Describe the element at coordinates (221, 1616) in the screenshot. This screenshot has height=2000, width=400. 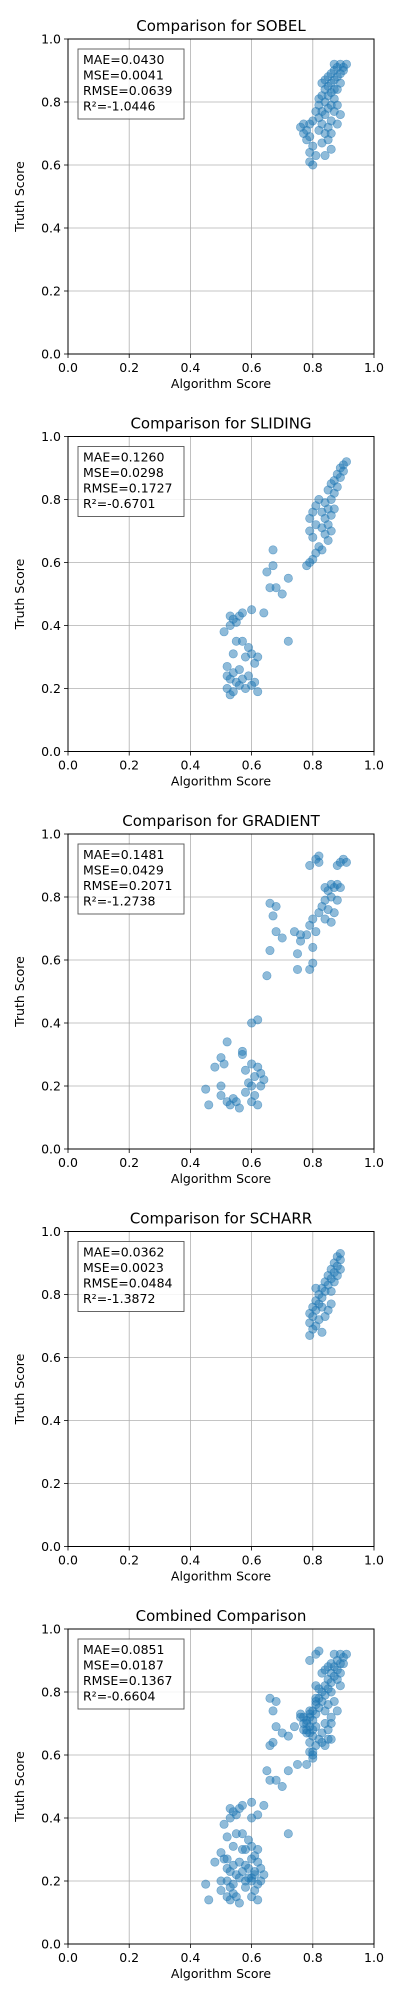
I see `chart-title: Combined Comparison` at that location.